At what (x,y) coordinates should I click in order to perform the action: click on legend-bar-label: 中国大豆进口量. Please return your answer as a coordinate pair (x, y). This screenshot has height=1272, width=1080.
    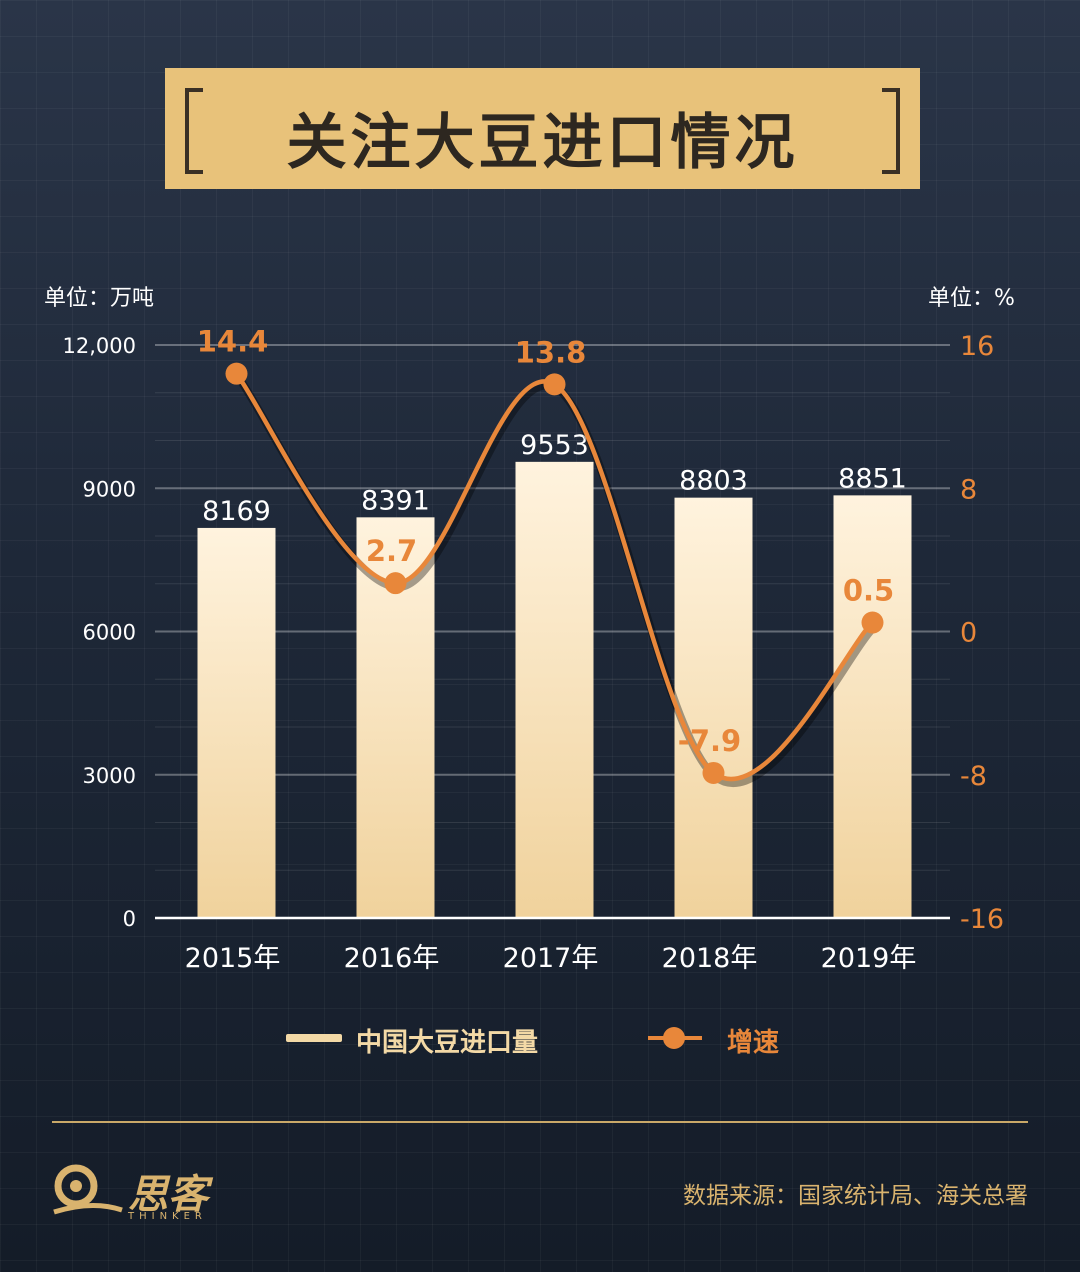
    Looking at the image, I should click on (447, 1043).